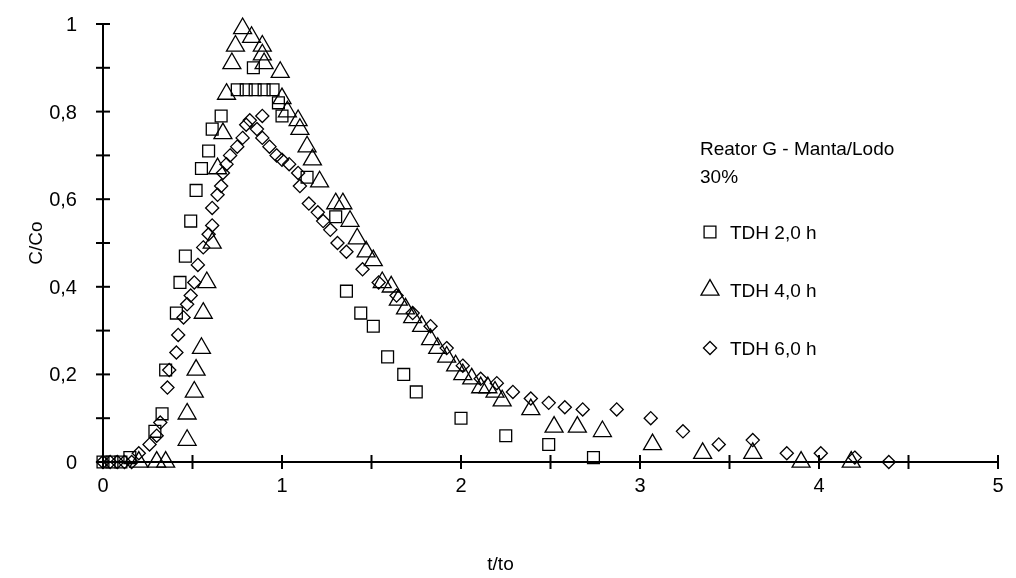 This screenshot has width=1016, height=578. What do you see at coordinates (63, 111) in the screenshot?
I see `y-tick-label: 0,8` at bounding box center [63, 111].